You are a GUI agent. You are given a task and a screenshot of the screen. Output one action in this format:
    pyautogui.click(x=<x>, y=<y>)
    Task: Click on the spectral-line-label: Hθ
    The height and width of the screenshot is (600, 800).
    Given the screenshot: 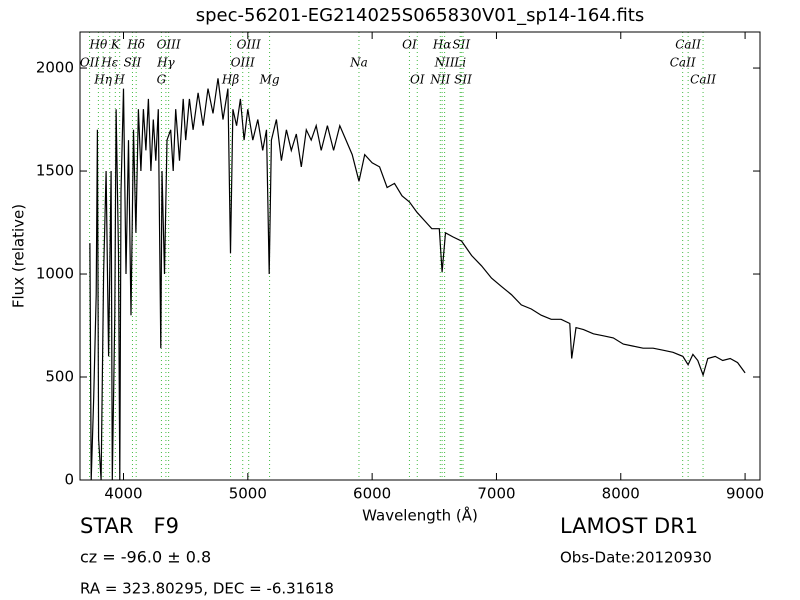 What is the action you would take?
    pyautogui.click(x=98, y=45)
    